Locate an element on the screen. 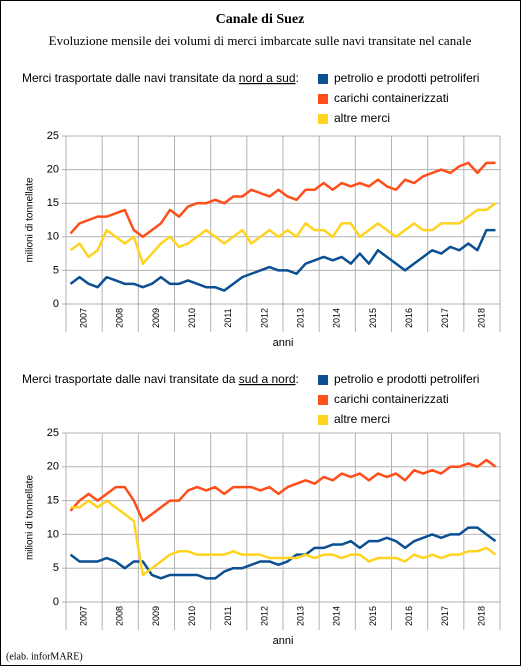  heading-part: sud a nord is located at coordinates (267, 379).